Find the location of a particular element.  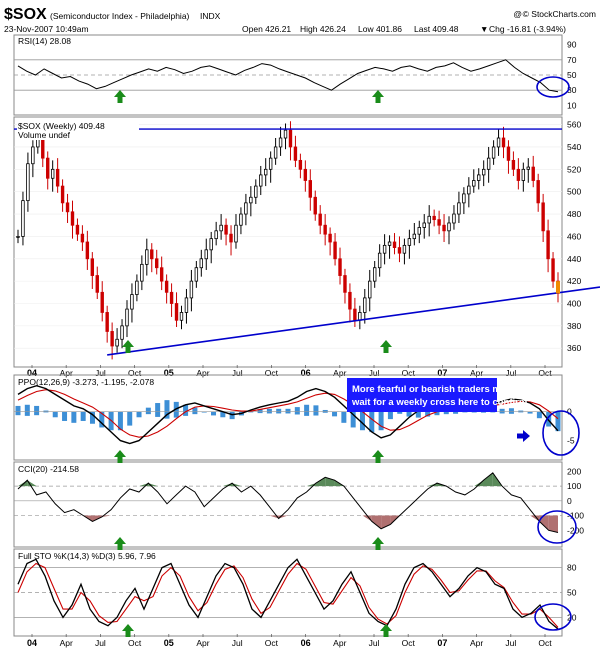

price-y-tick-5: 460 is located at coordinates (574, 236).